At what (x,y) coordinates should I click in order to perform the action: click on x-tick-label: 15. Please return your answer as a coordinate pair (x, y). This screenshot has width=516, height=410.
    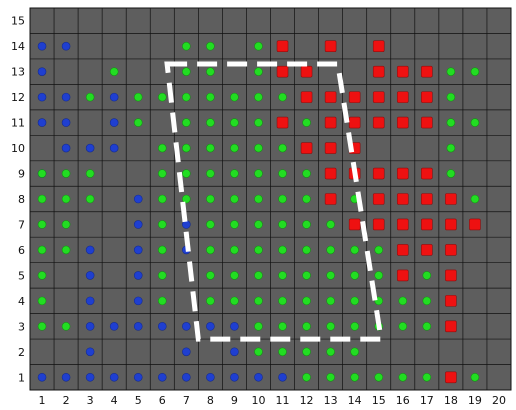
    Looking at the image, I should click on (379, 400).